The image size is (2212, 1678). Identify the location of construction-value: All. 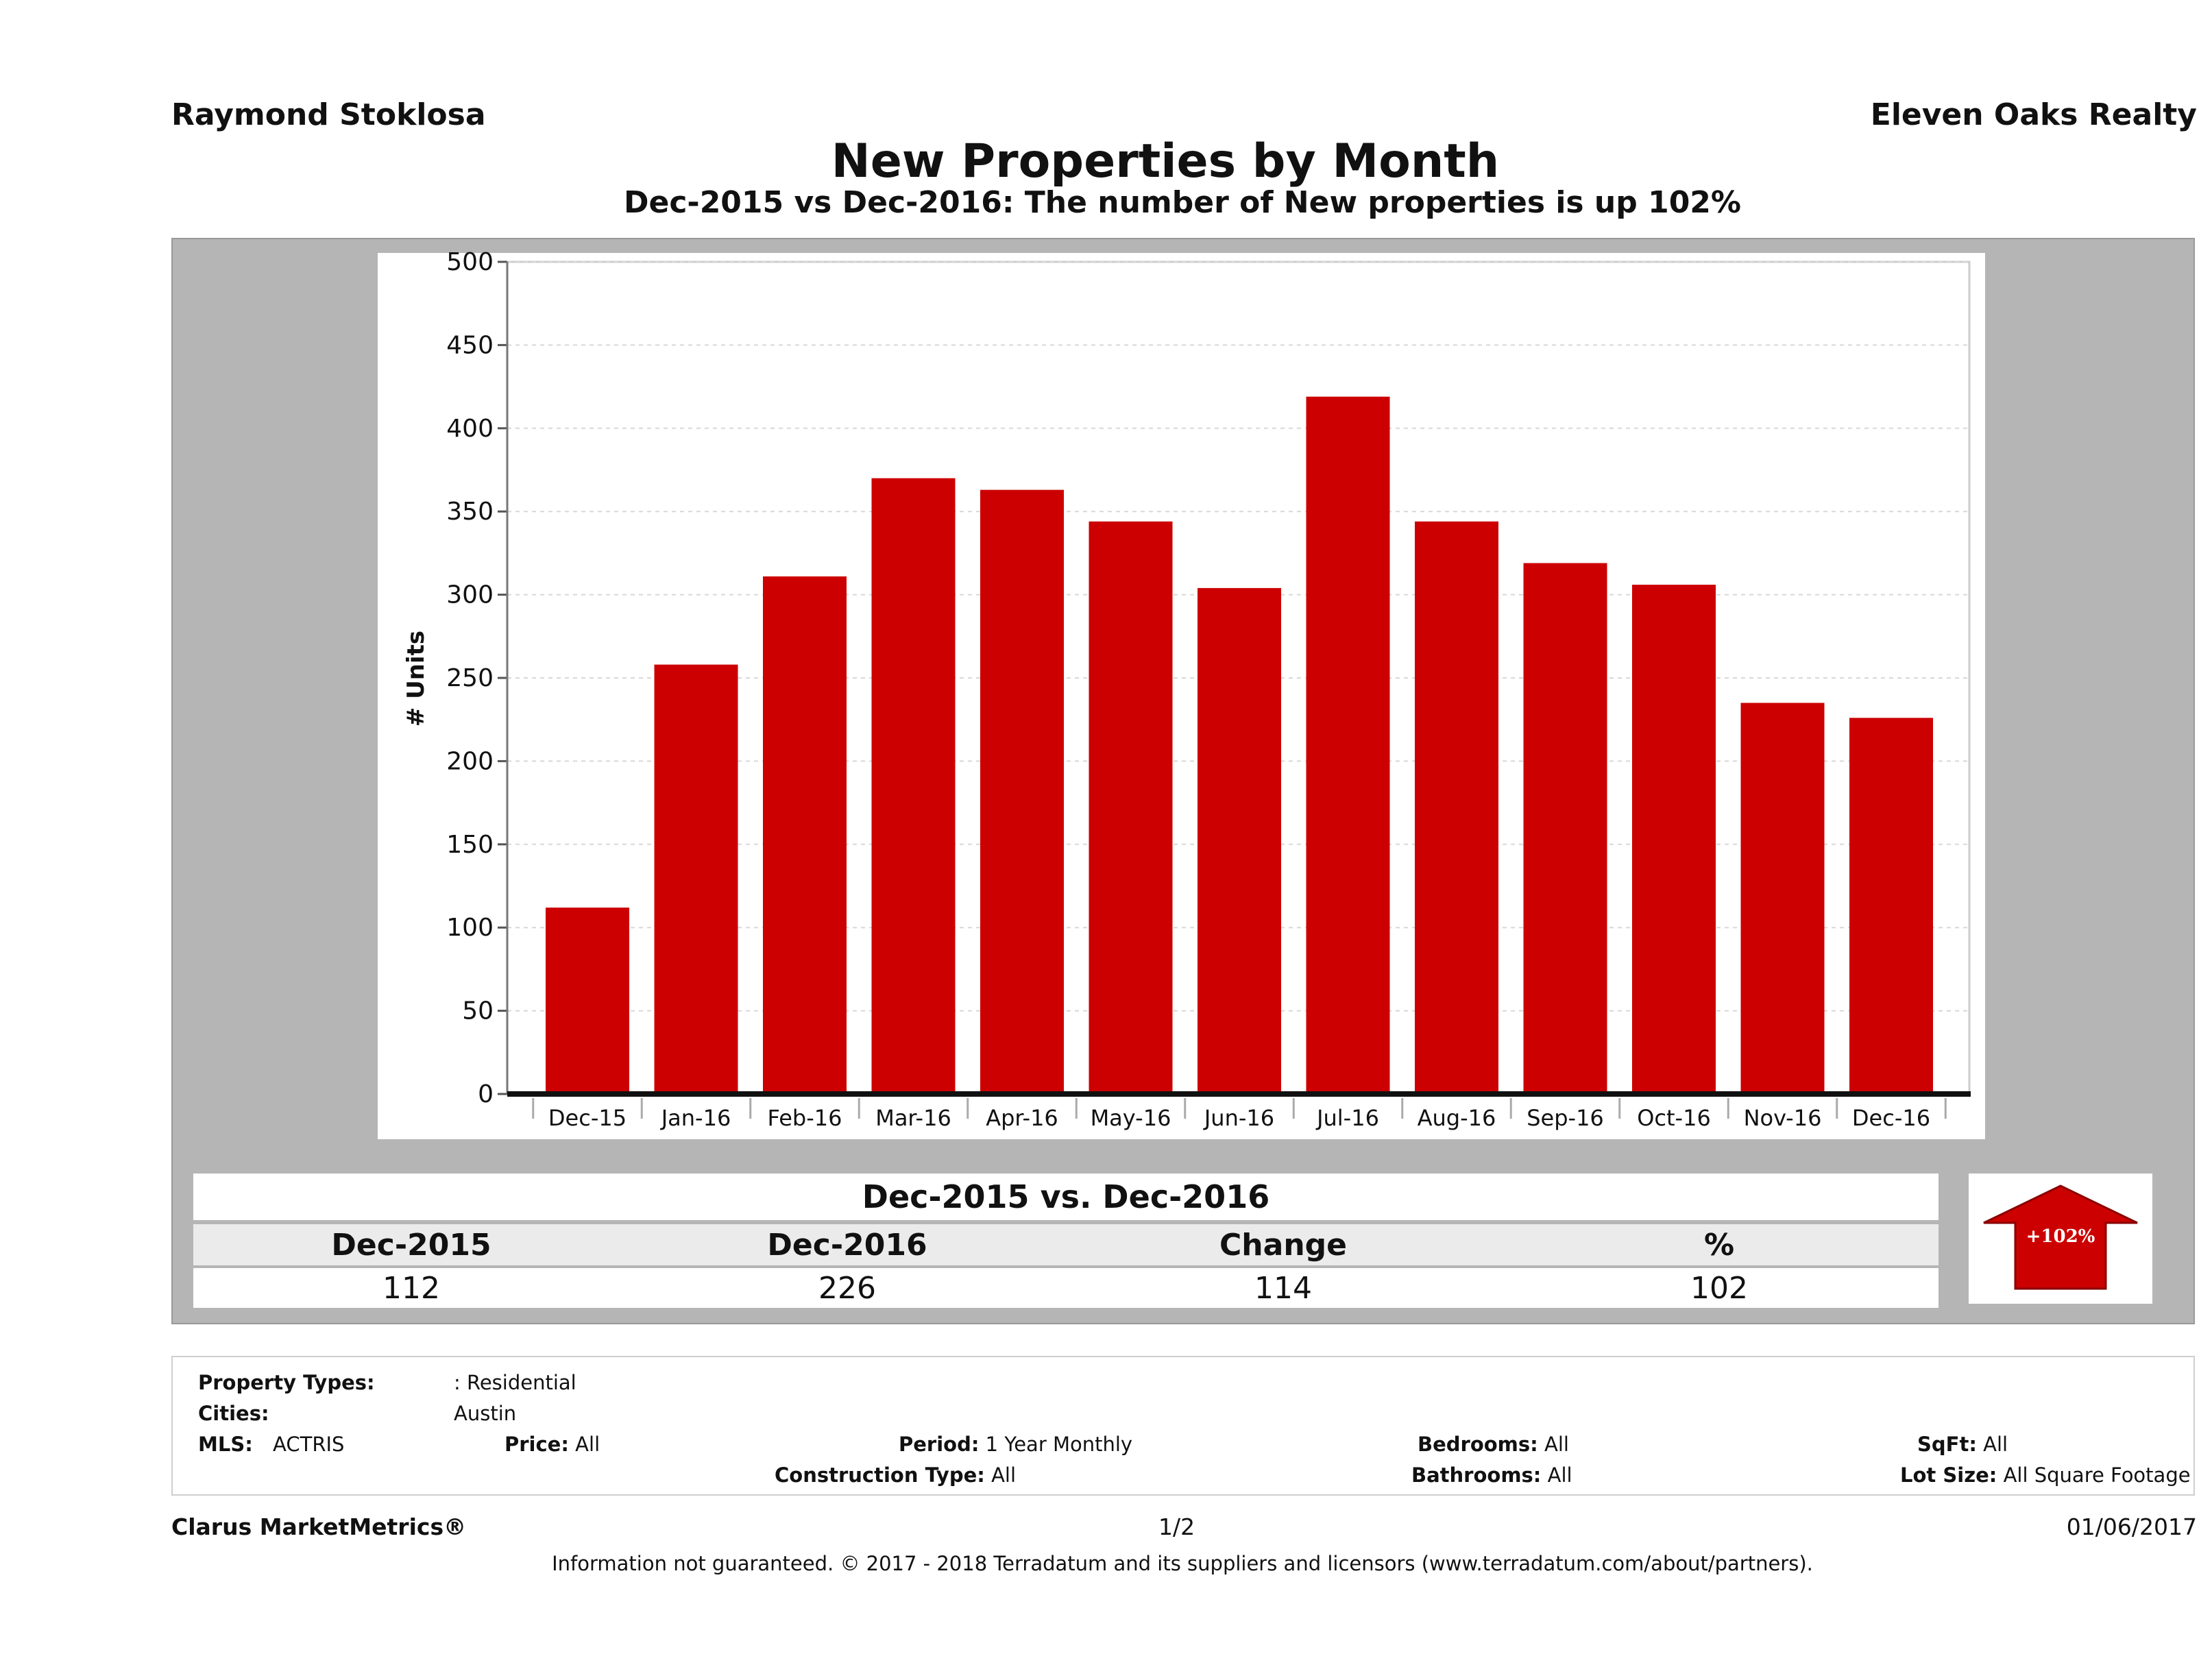
(1004, 1475).